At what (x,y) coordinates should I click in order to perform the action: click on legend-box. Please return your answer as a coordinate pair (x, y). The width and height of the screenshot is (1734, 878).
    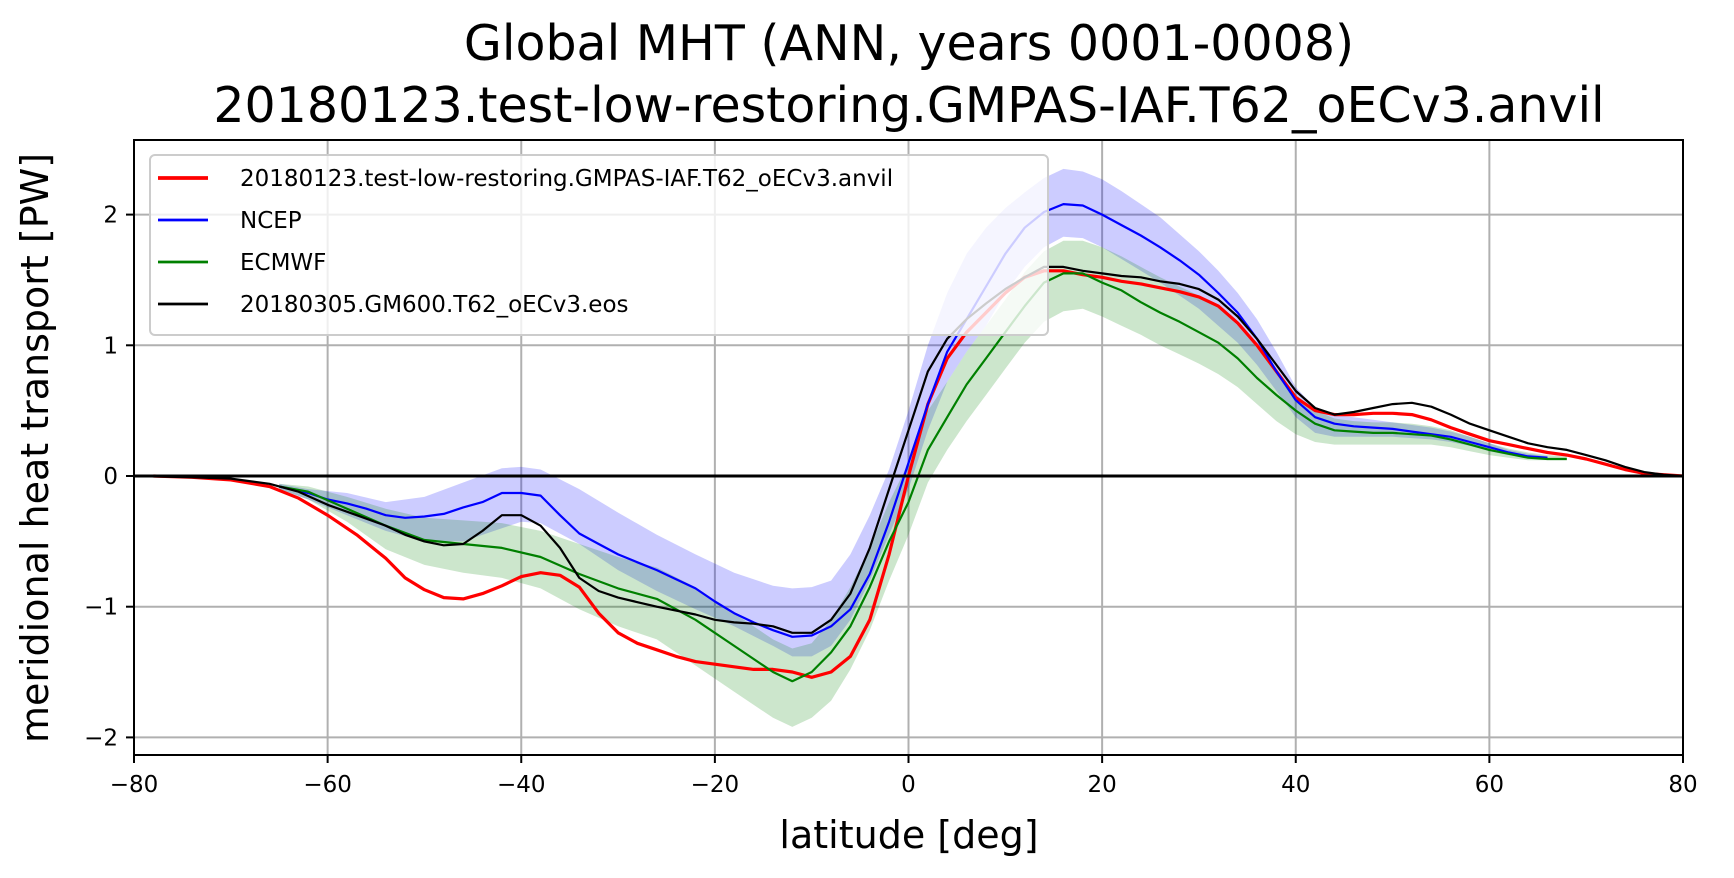
    Looking at the image, I should click on (599, 245).